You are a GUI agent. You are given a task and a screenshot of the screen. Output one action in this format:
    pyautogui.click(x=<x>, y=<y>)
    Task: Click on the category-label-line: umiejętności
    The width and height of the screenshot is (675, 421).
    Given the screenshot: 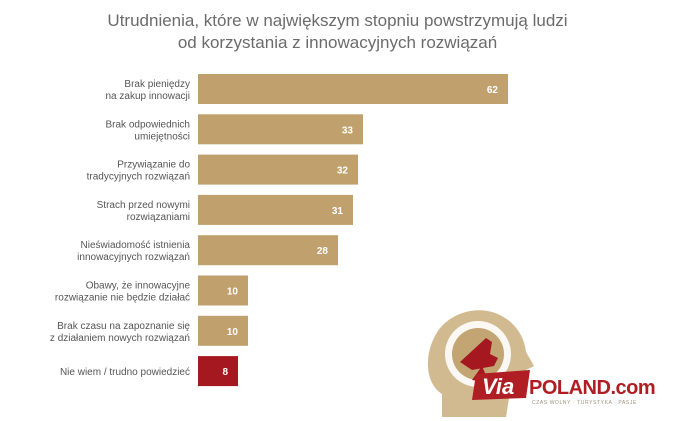 What is the action you would take?
    pyautogui.click(x=162, y=136)
    